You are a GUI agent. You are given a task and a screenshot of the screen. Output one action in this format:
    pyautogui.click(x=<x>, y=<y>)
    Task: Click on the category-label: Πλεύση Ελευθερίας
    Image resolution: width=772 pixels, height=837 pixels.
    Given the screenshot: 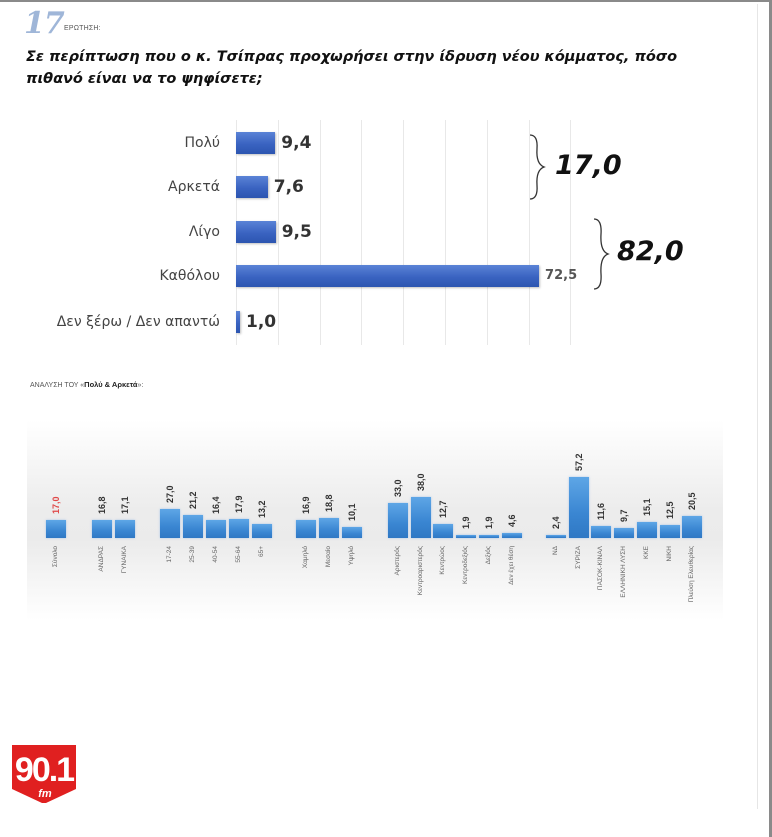 What is the action you would take?
    pyautogui.click(x=691, y=574)
    